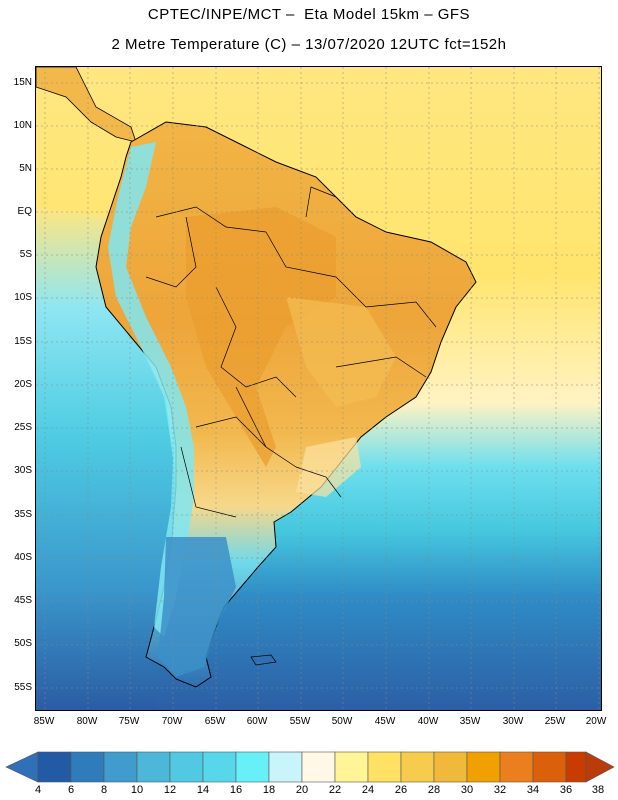  Describe the element at coordinates (23, 514) in the screenshot. I see `lat-label-35s: 35S` at that location.